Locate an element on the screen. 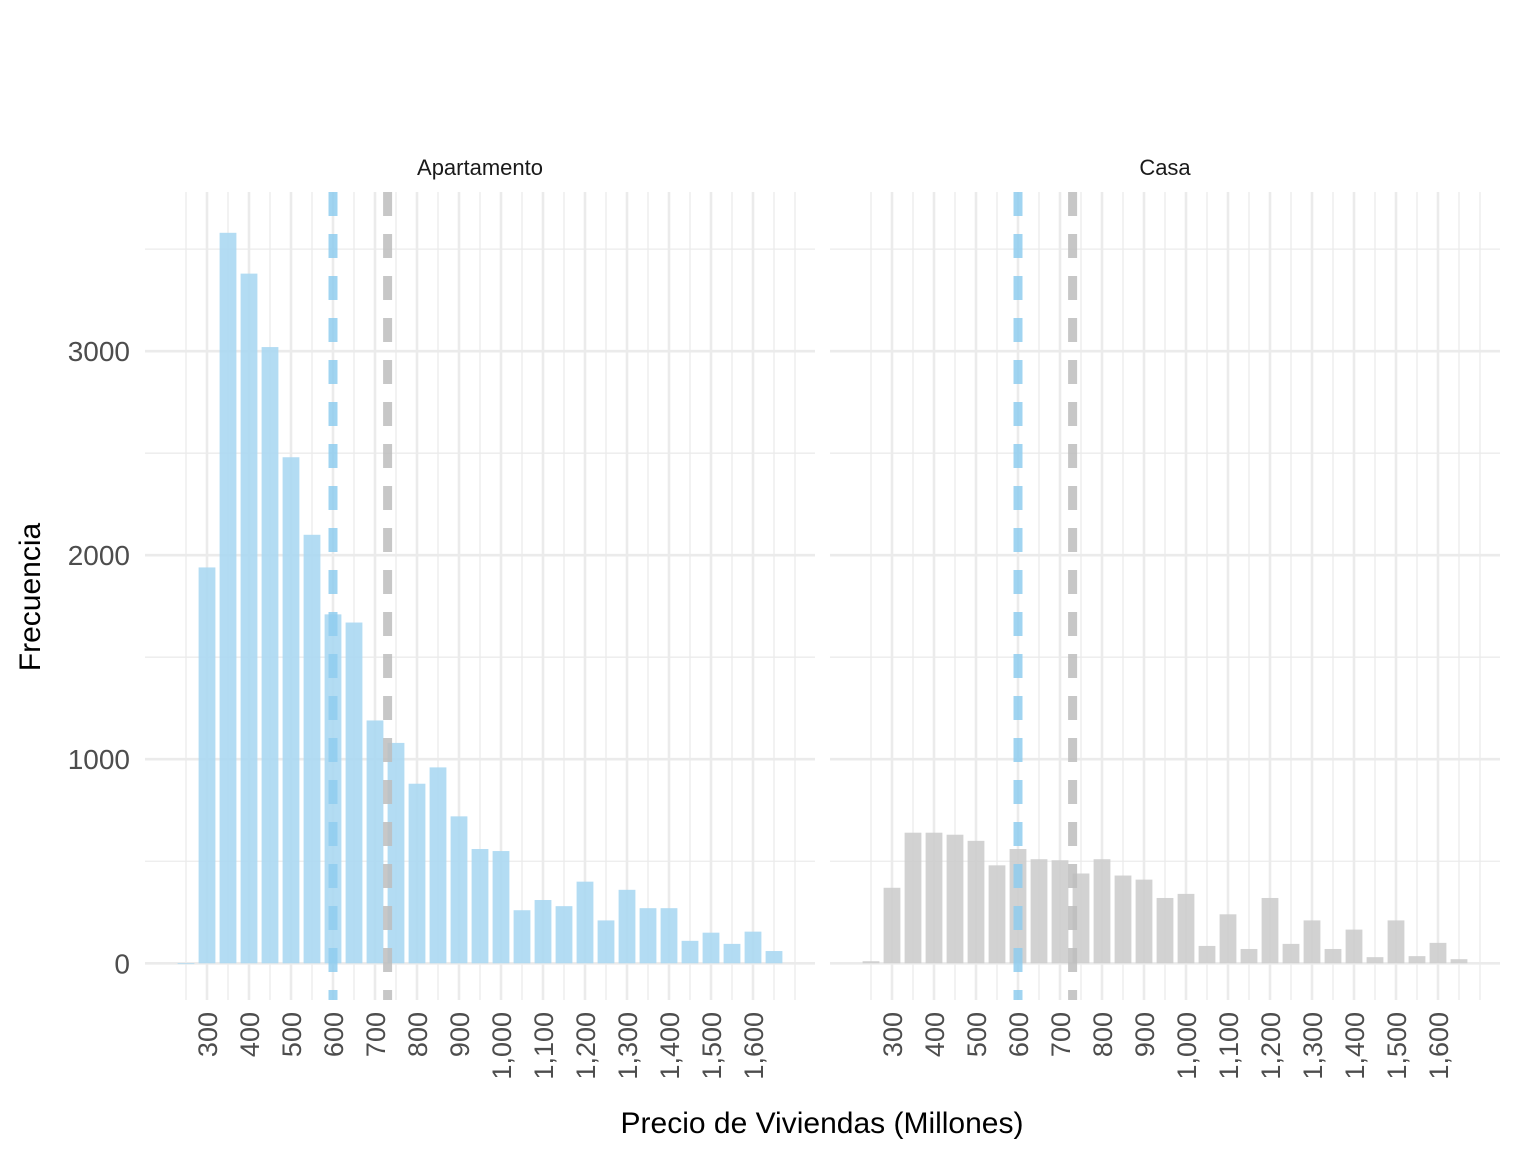 Image resolution: width=1517 pixels, height=1157 pixels. x-axis-title: Precio de Viviendas (Millones) is located at coordinates (822, 1123).